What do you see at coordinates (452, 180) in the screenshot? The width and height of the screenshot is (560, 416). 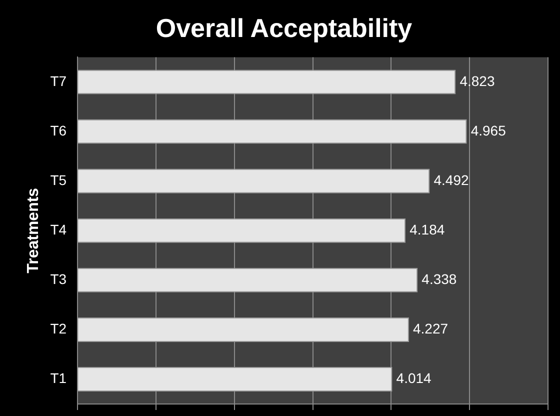 I see `data-label: 4.492` at bounding box center [452, 180].